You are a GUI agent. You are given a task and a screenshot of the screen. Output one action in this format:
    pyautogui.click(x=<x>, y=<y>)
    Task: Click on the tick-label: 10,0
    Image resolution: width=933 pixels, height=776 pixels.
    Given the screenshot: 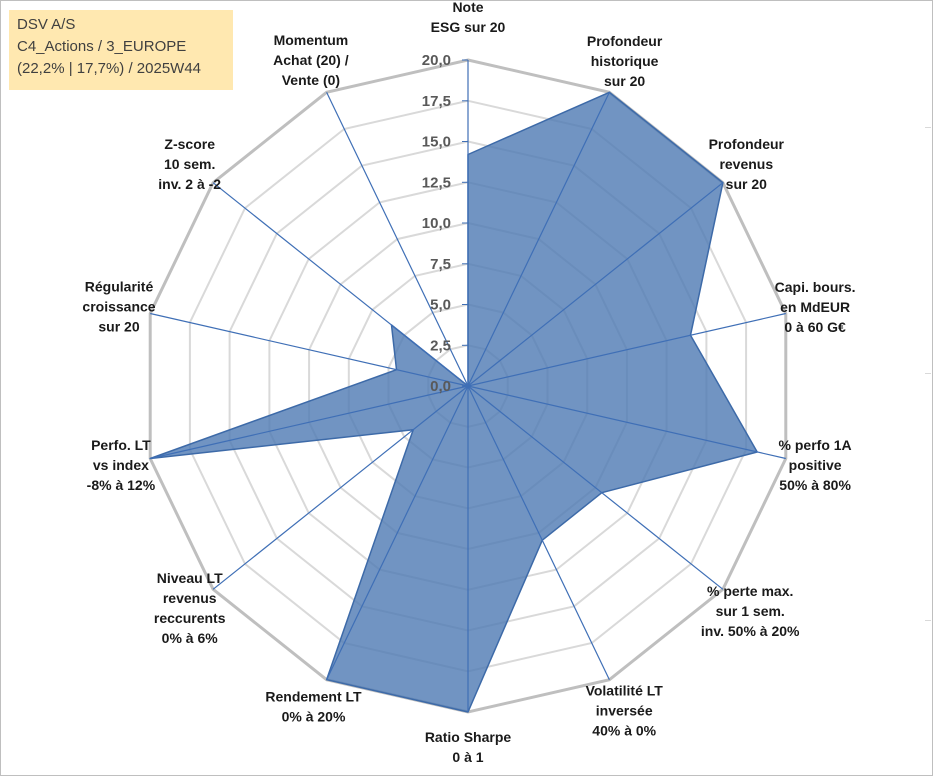 What is the action you would take?
    pyautogui.click(x=436, y=223)
    